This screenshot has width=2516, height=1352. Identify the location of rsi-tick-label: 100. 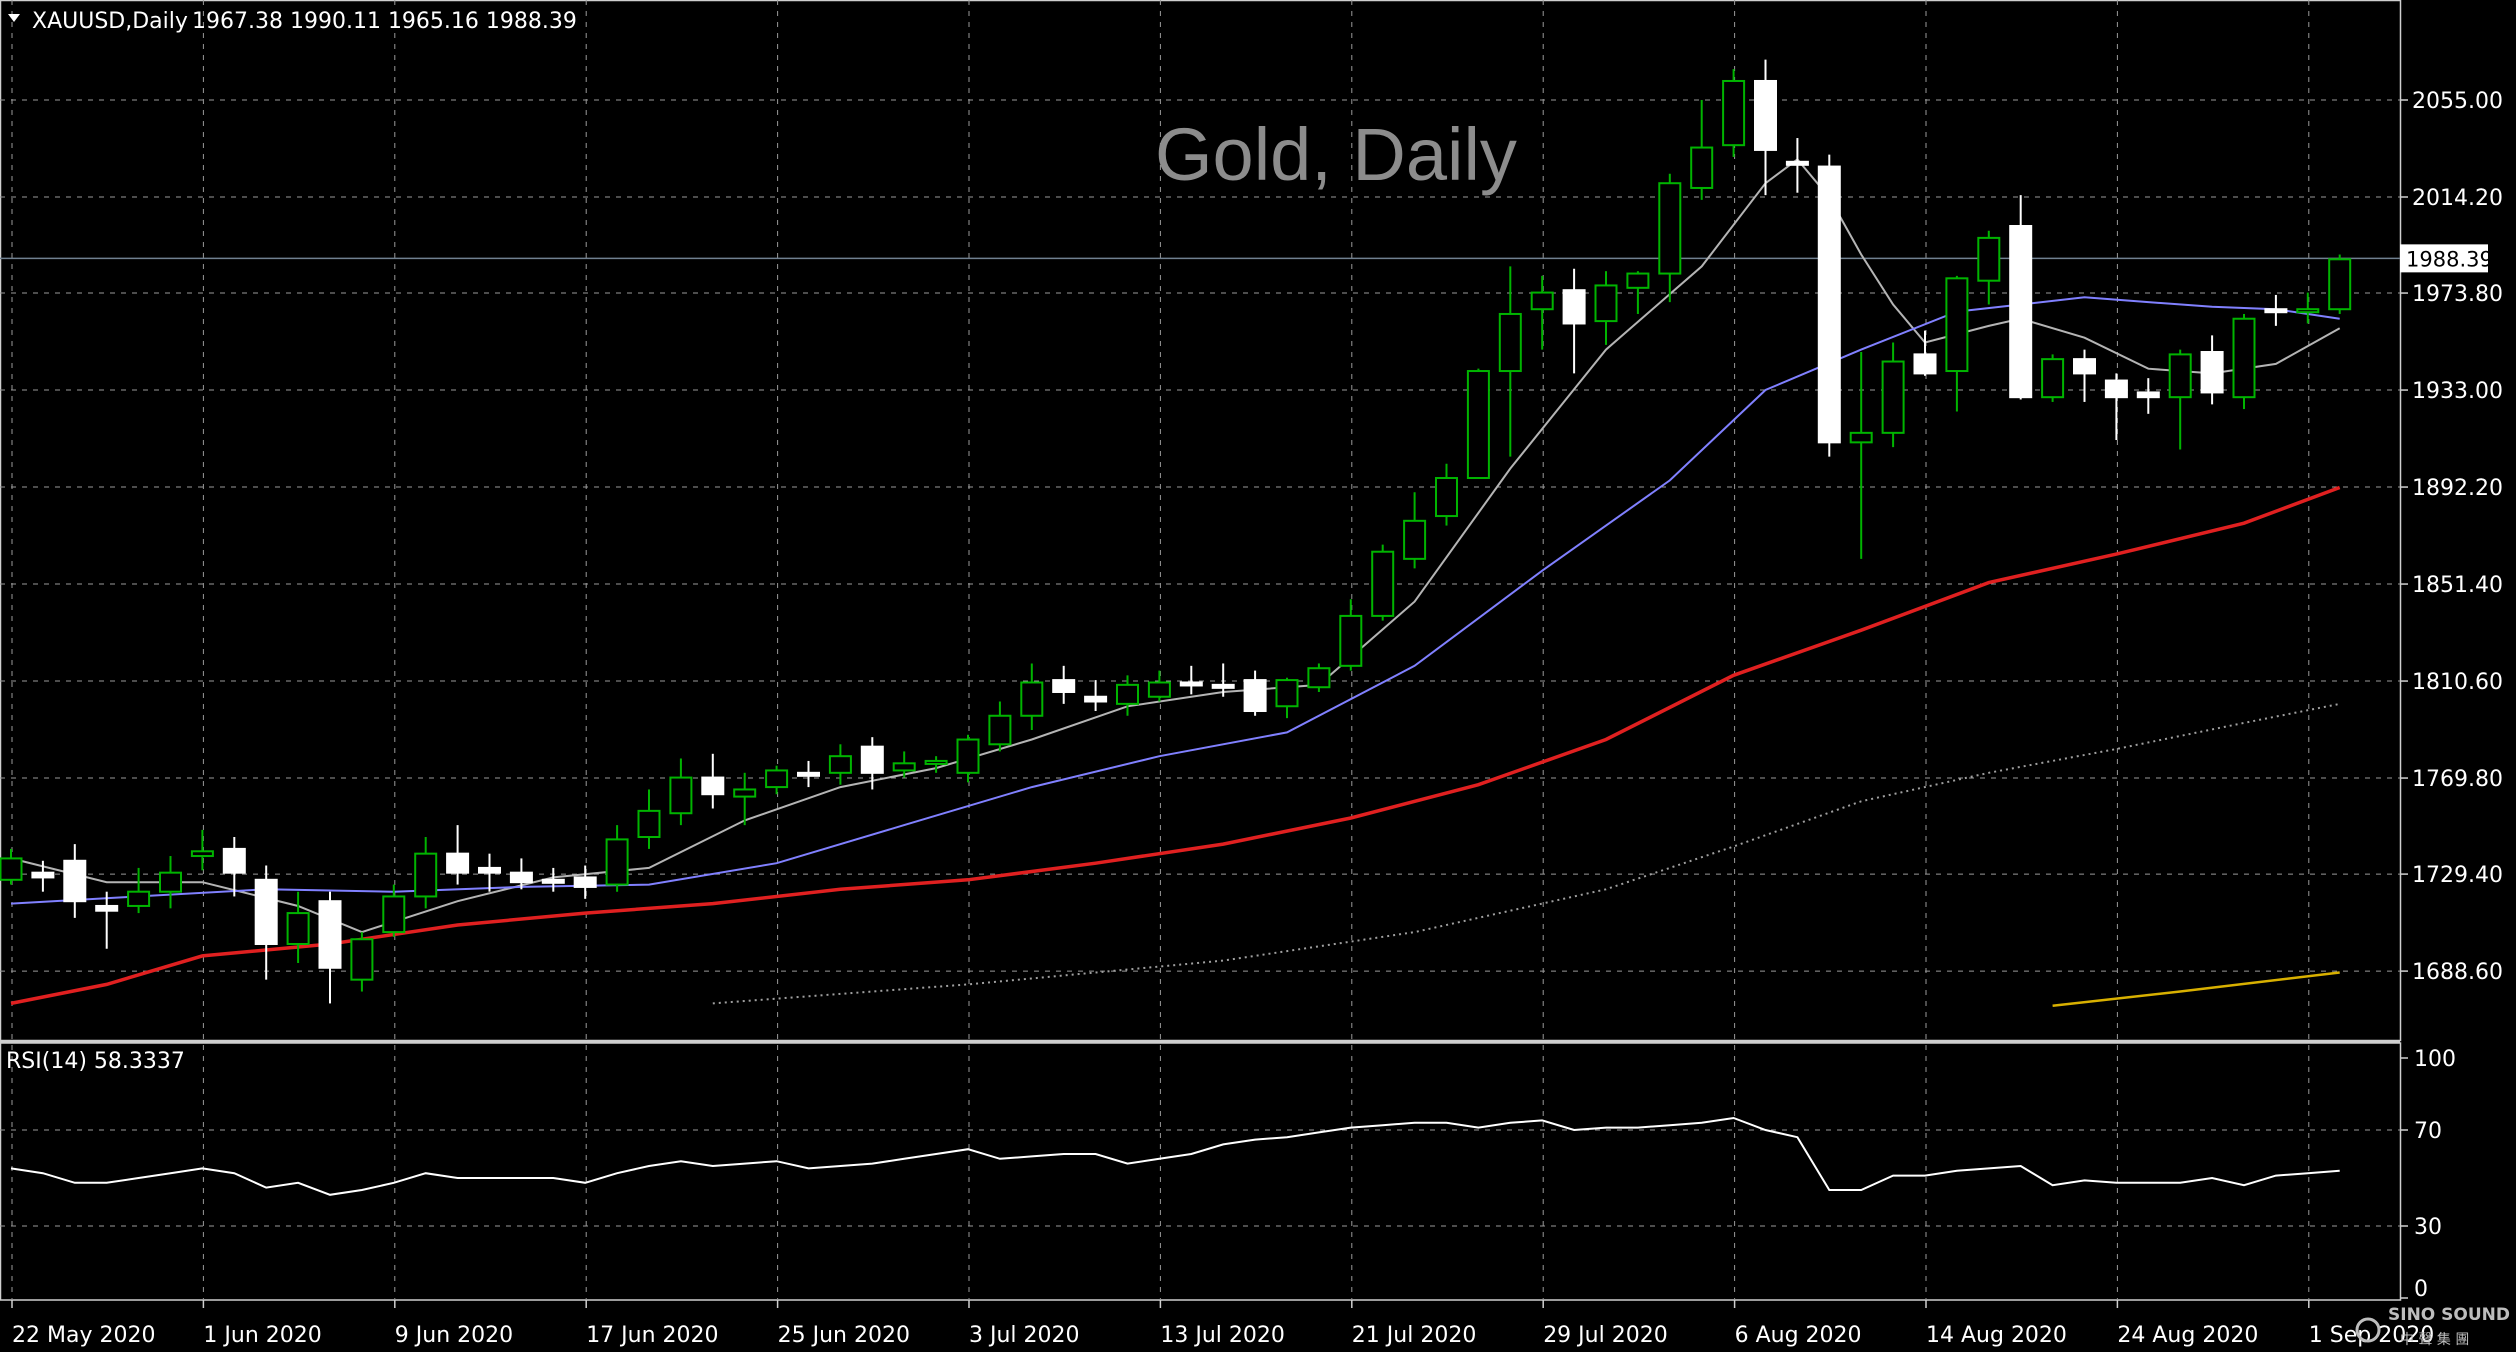
(2435, 1059).